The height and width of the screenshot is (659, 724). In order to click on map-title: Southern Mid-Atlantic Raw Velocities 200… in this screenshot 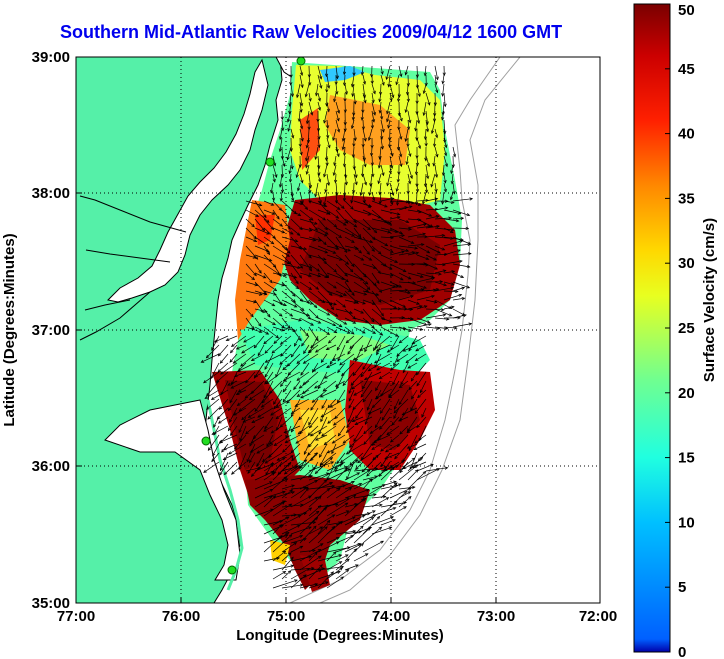, I will do `click(311, 32)`.